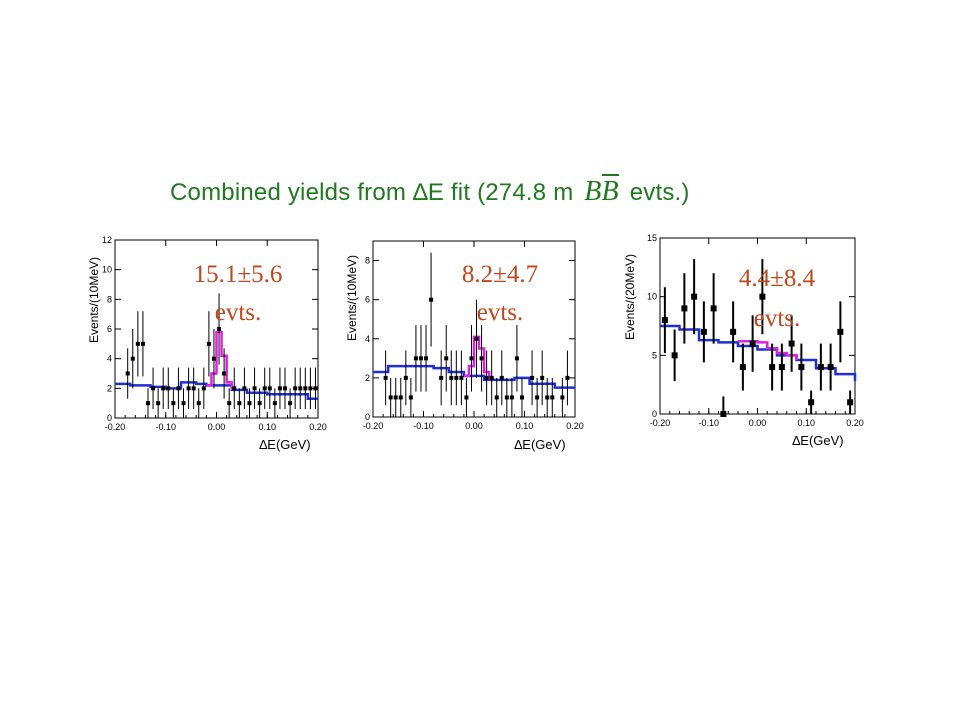 This screenshot has width=960, height=720. Describe the element at coordinates (656, 192) in the screenshot. I see `title-suffix: evts.)` at that location.